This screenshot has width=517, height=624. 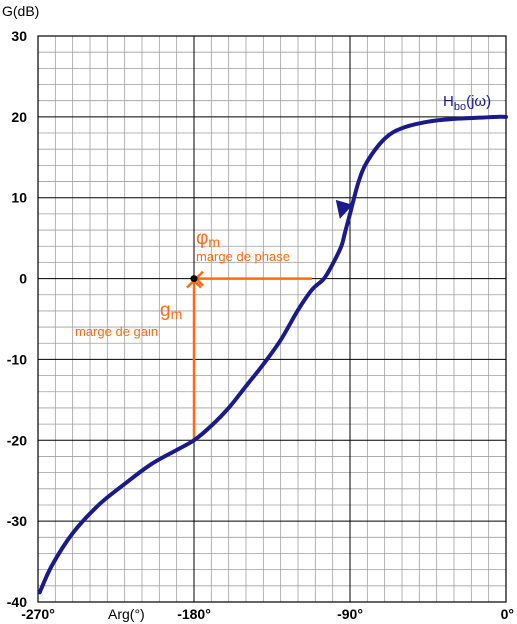 I want to click on phase-margin-symbol: φm, so click(x=208, y=239).